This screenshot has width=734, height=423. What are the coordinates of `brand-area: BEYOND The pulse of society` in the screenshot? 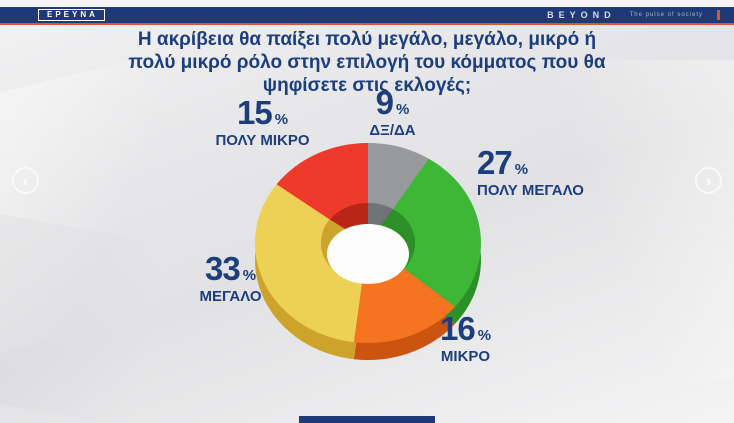 It's located at (633, 15).